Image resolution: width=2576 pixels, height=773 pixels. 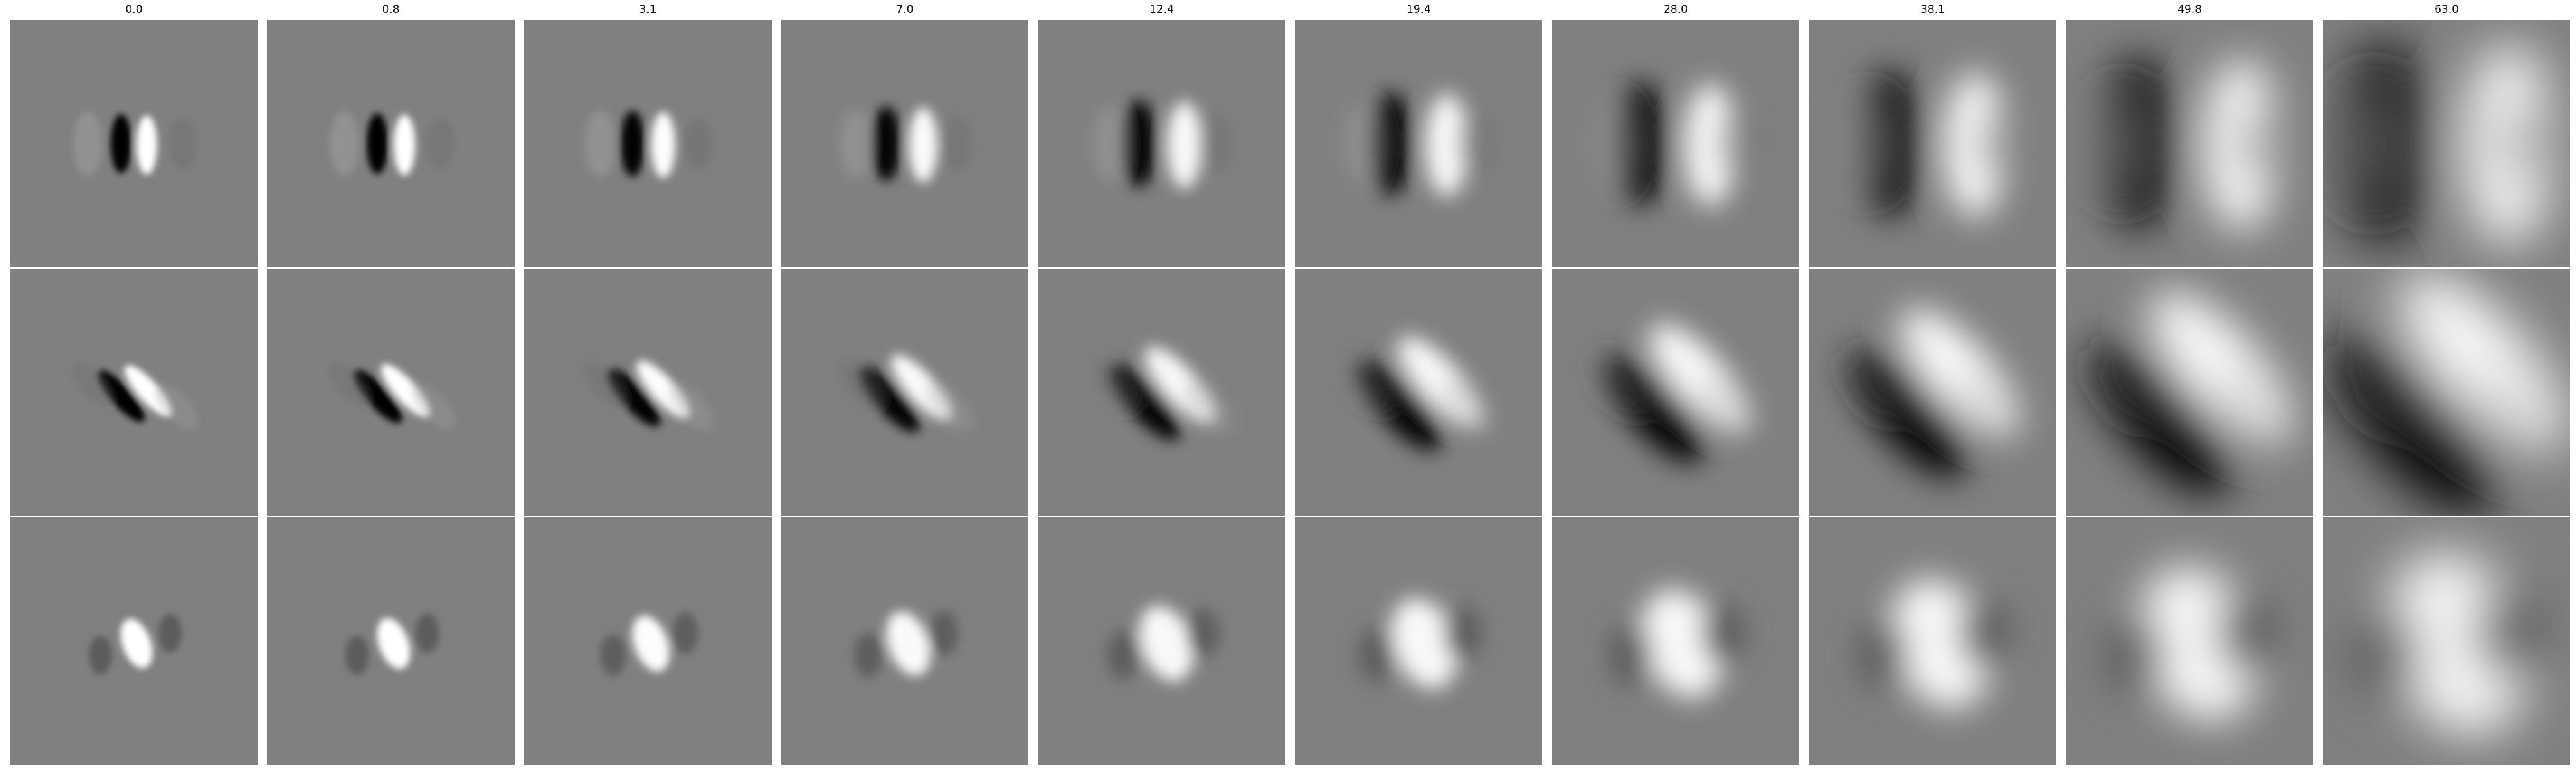 What do you see at coordinates (2446, 9) in the screenshot?
I see `column-title: 63.0` at bounding box center [2446, 9].